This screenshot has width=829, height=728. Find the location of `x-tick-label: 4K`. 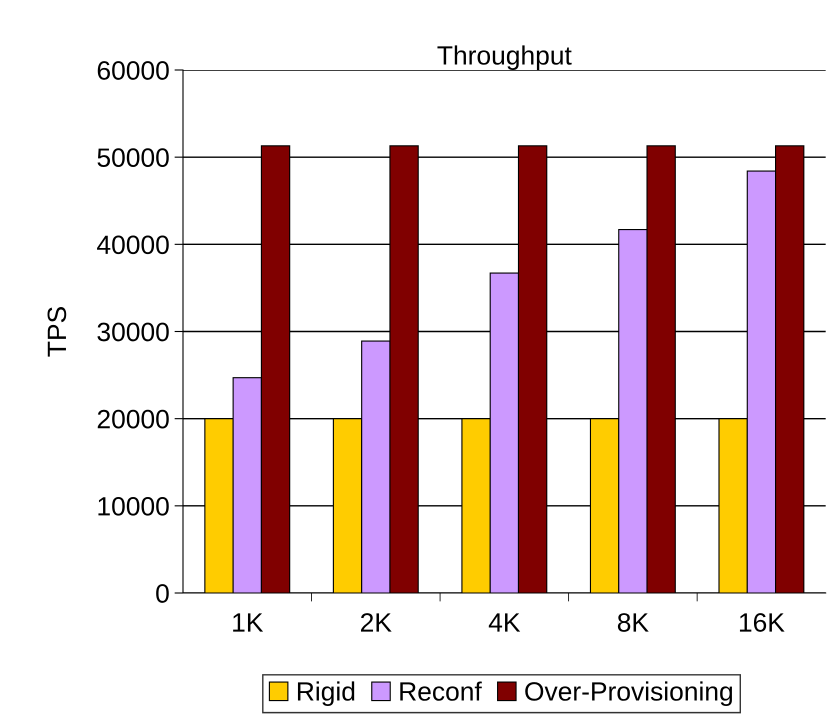

x-tick-label: 4K is located at coordinates (504, 622).